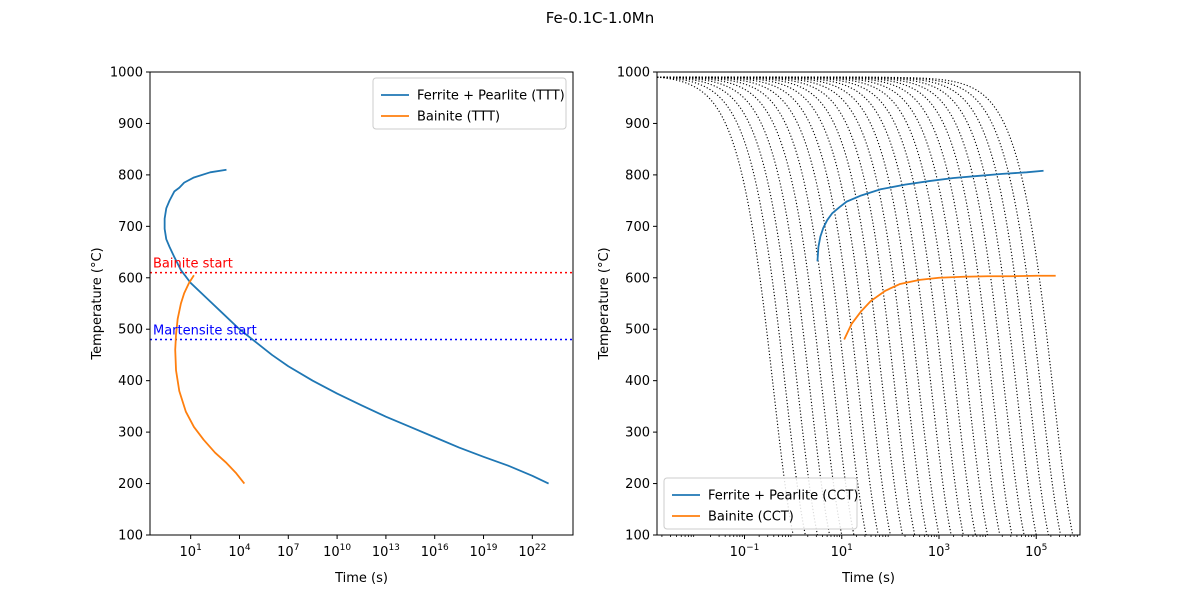 The width and height of the screenshot is (1200, 600). I want to click on legend: Ferrite + Pearlite (TTT) Bainite (TTT), so click(469, 103).